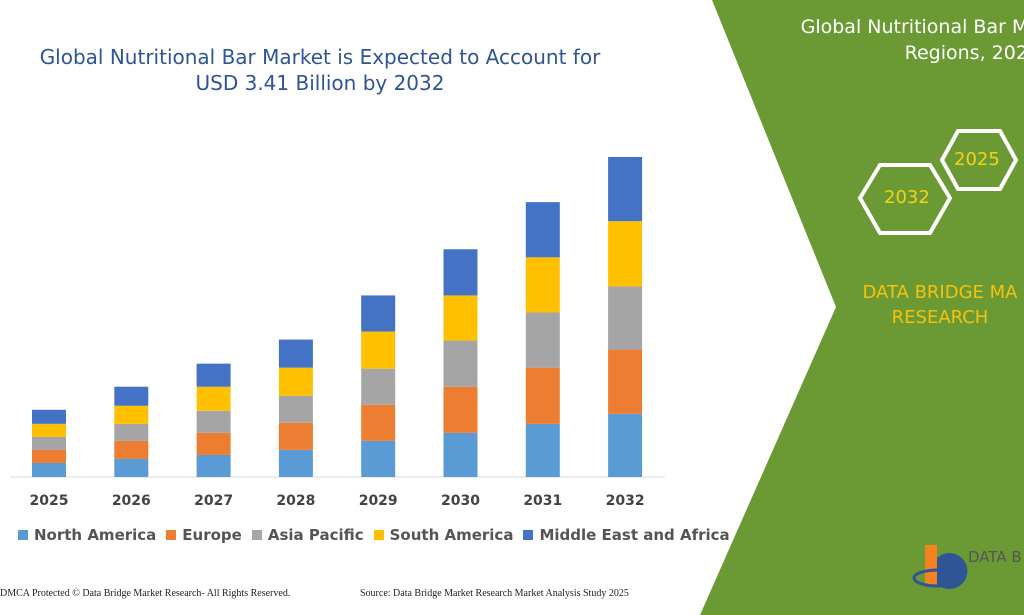 The image size is (1024, 615). I want to click on legend-item-south-america: South America, so click(443, 535).